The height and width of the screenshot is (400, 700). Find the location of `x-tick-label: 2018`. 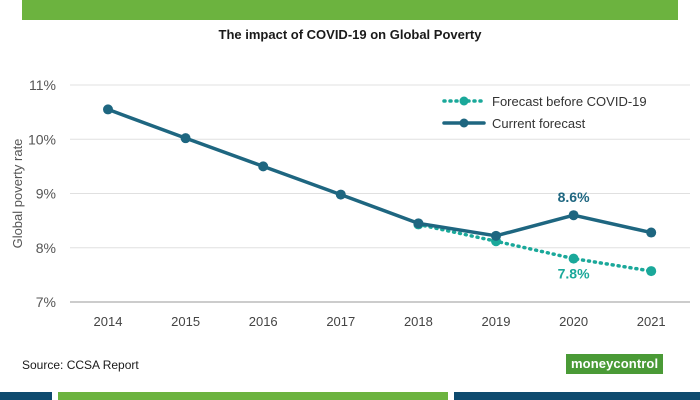

x-tick-label: 2018 is located at coordinates (418, 321).